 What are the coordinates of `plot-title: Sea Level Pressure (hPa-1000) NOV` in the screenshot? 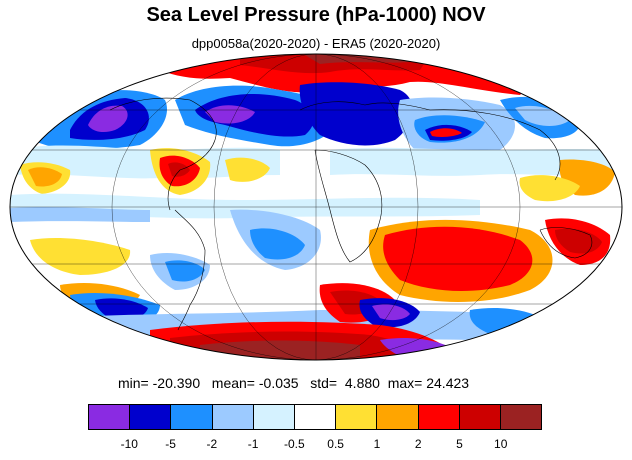 It's located at (316, 15).